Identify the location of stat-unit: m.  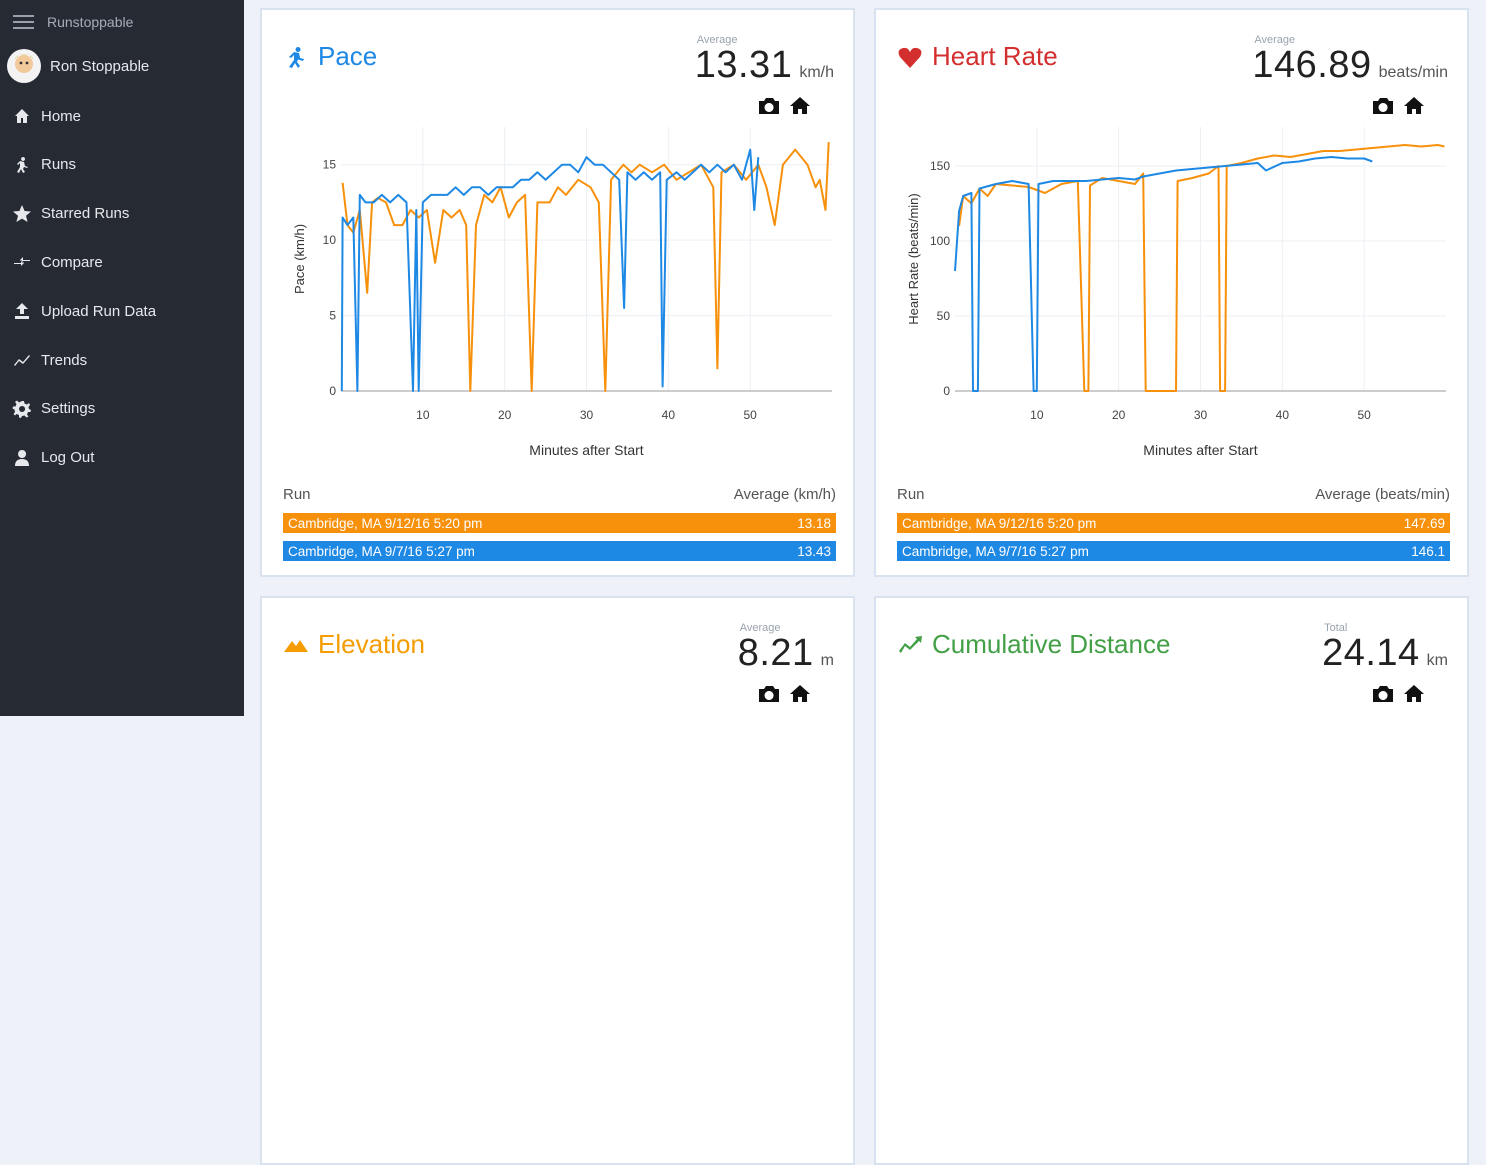
(827, 660).